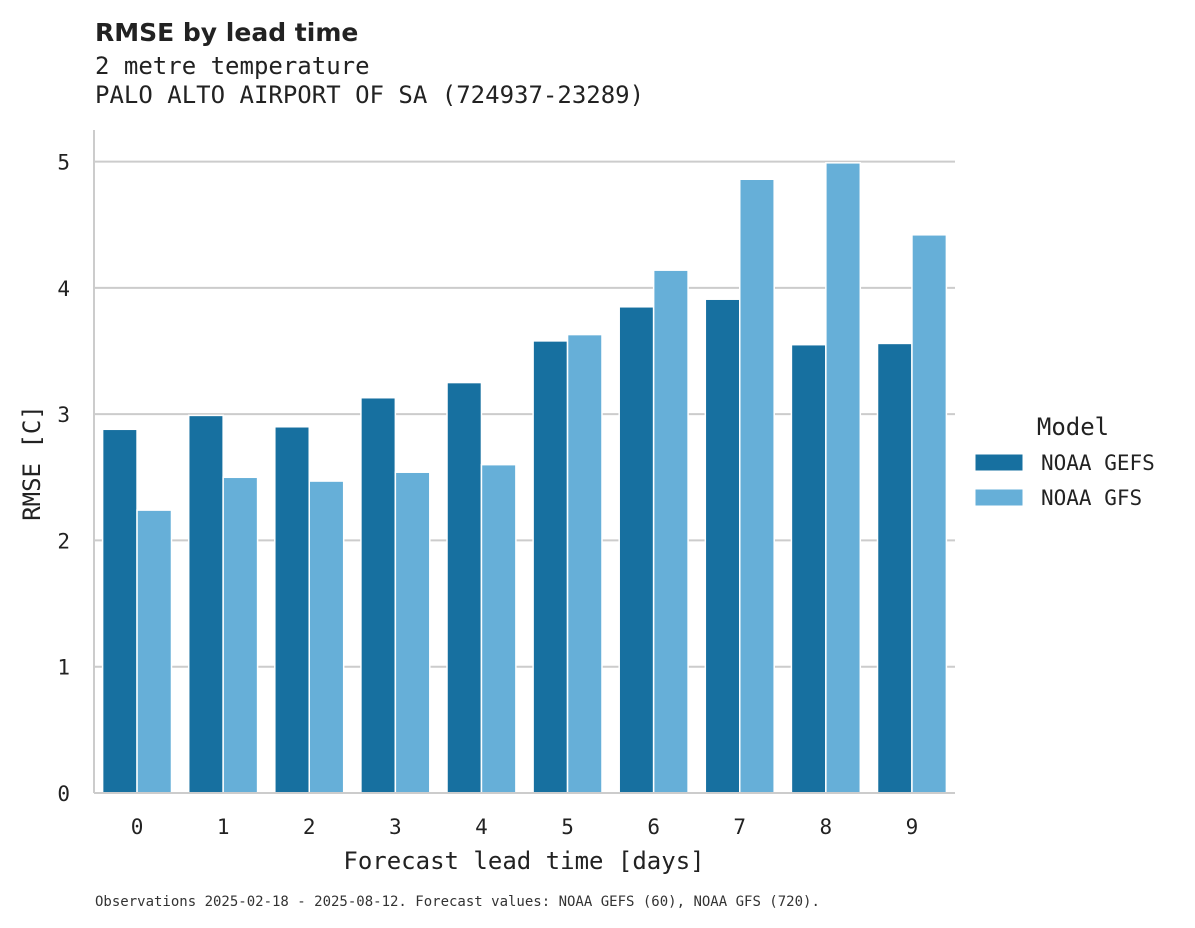  I want to click on y-tick-label-3: 3, so click(63, 415).